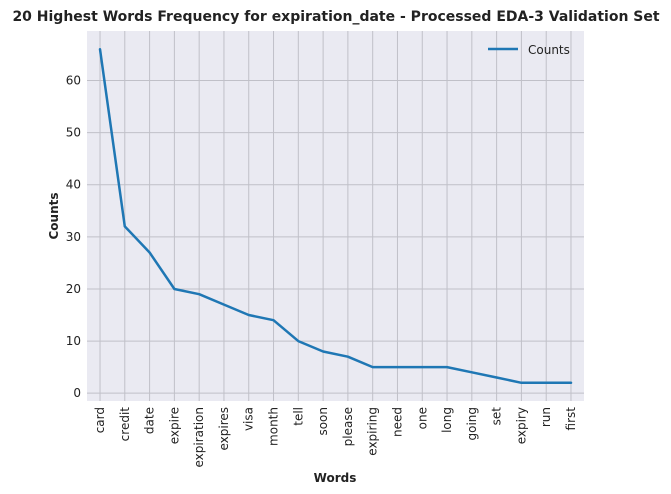  What do you see at coordinates (571, 419) in the screenshot?
I see `x-tick-label: first` at bounding box center [571, 419].